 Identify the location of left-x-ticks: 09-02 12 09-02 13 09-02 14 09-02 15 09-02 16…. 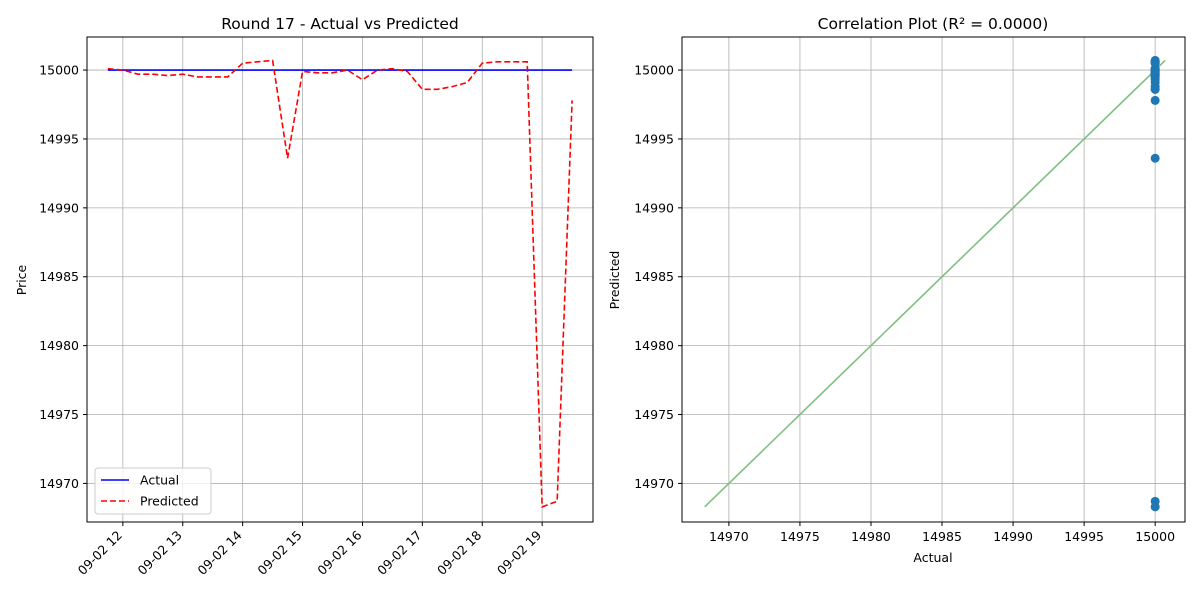
(309, 550).